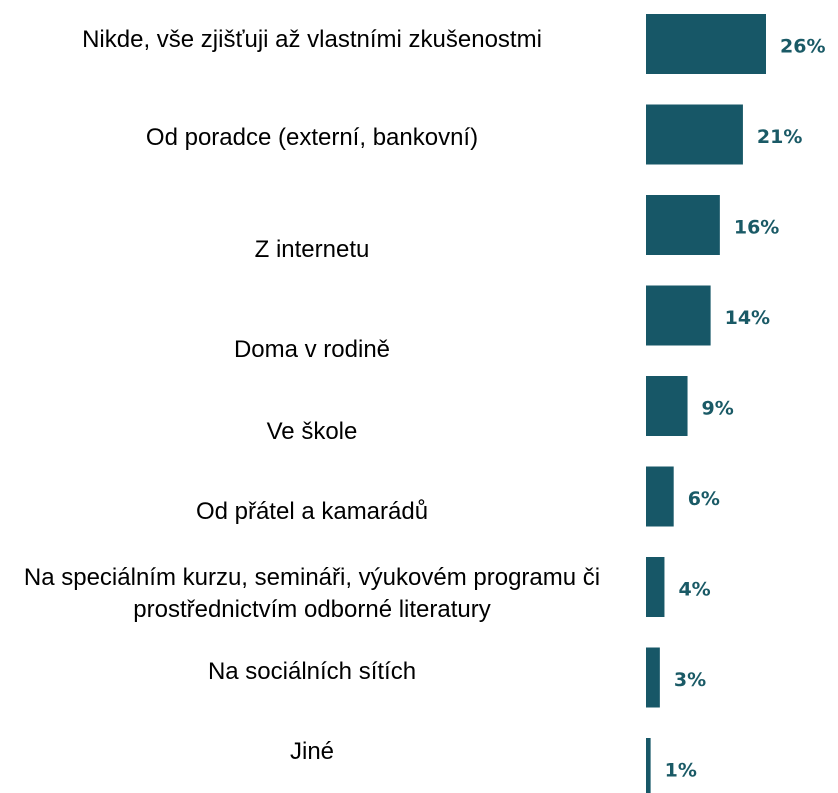  What do you see at coordinates (681, 771) in the screenshot?
I see `value-label: 1%` at bounding box center [681, 771].